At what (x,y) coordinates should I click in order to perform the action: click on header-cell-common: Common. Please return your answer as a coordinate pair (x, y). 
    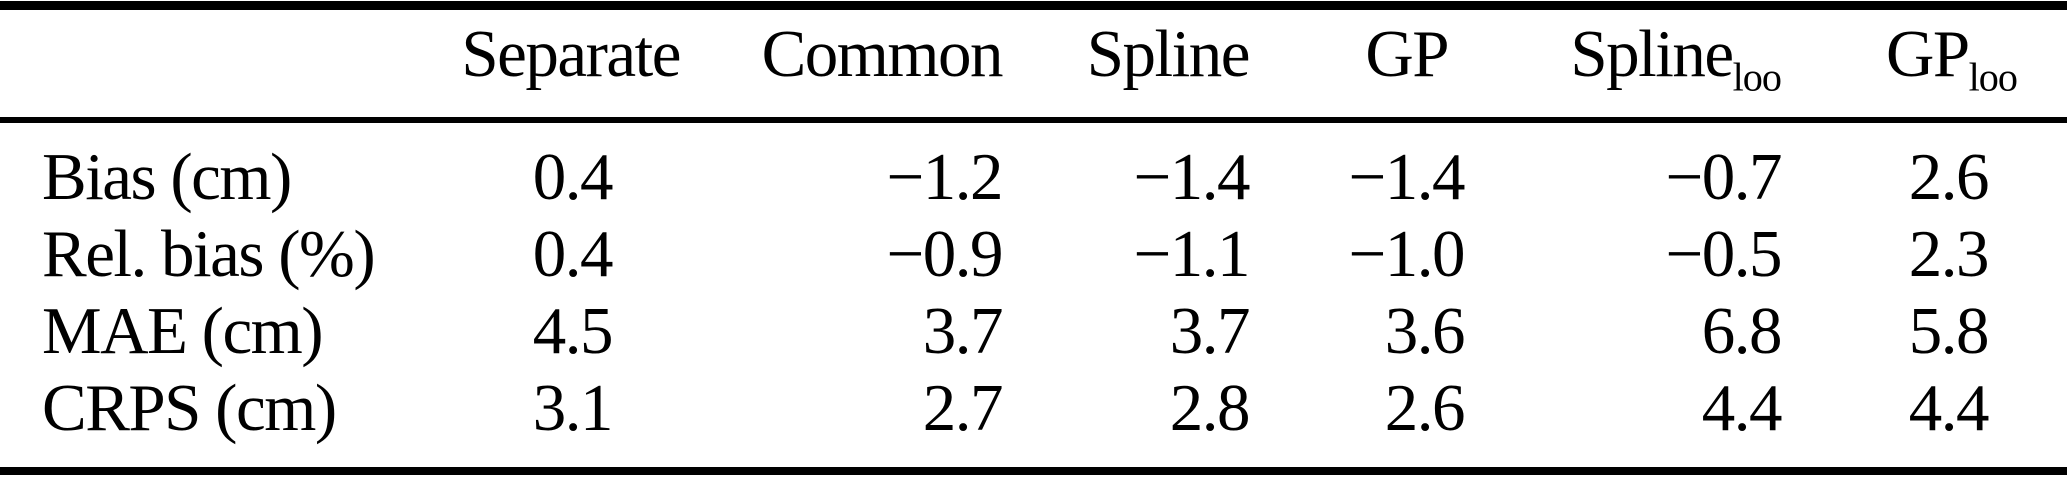
    Looking at the image, I should click on (808, 61).